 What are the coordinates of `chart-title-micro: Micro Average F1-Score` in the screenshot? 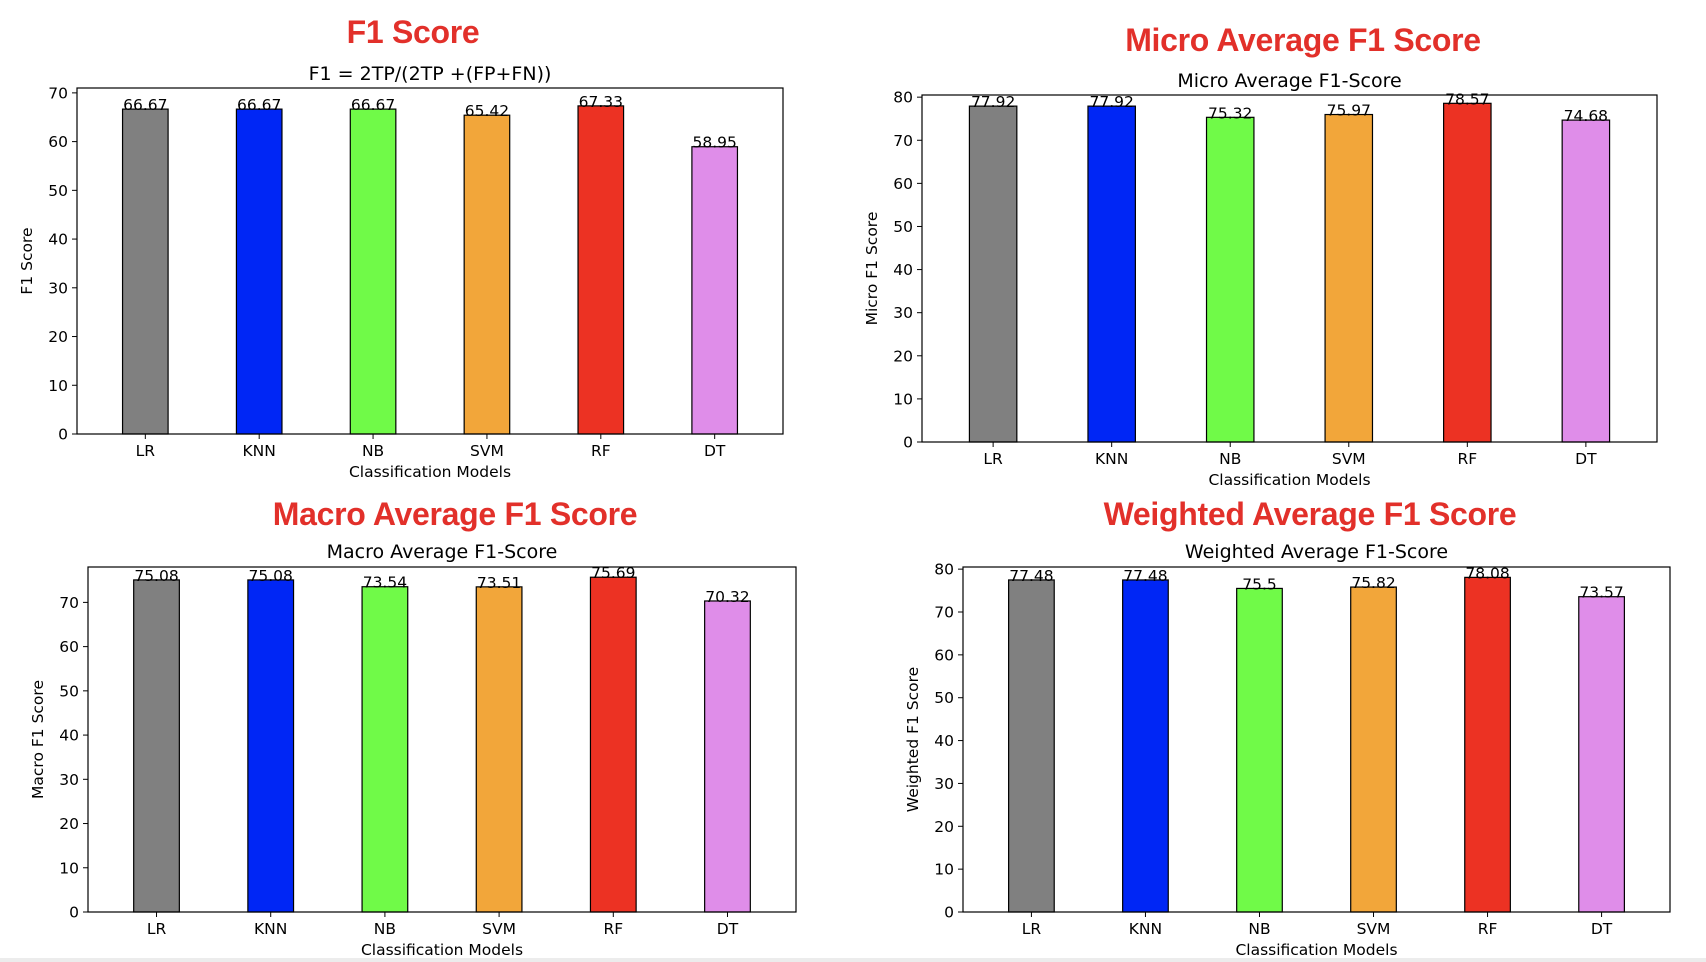 It's located at (1289, 81).